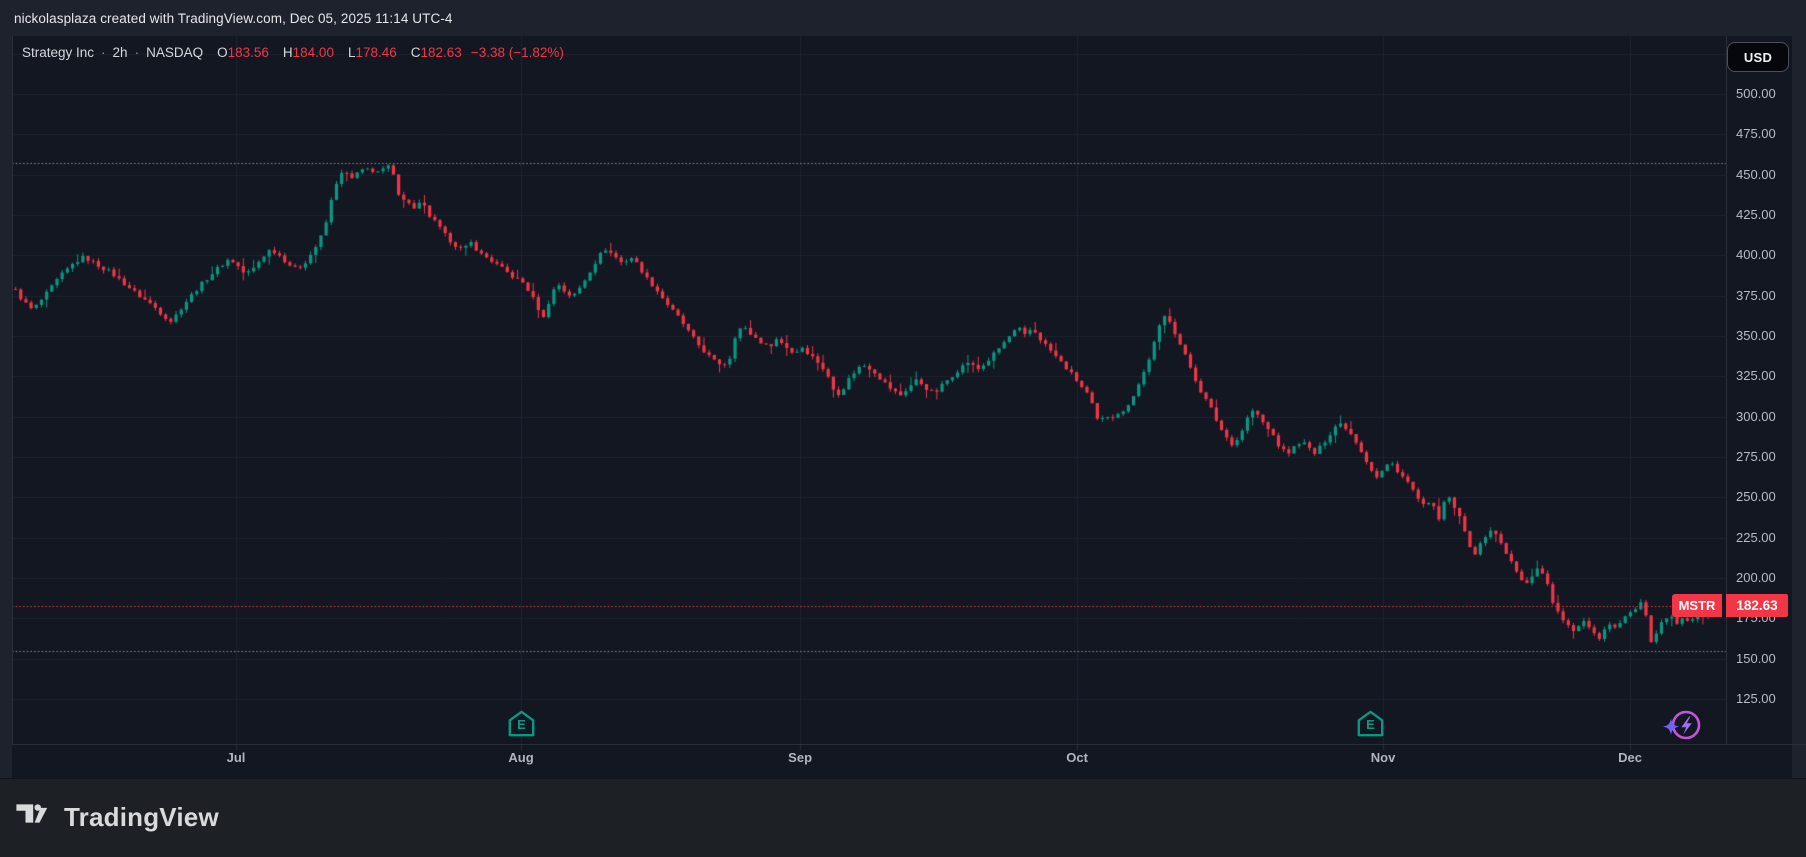 The width and height of the screenshot is (1806, 857). What do you see at coordinates (236, 757) in the screenshot?
I see `time-axis-month: Jul` at bounding box center [236, 757].